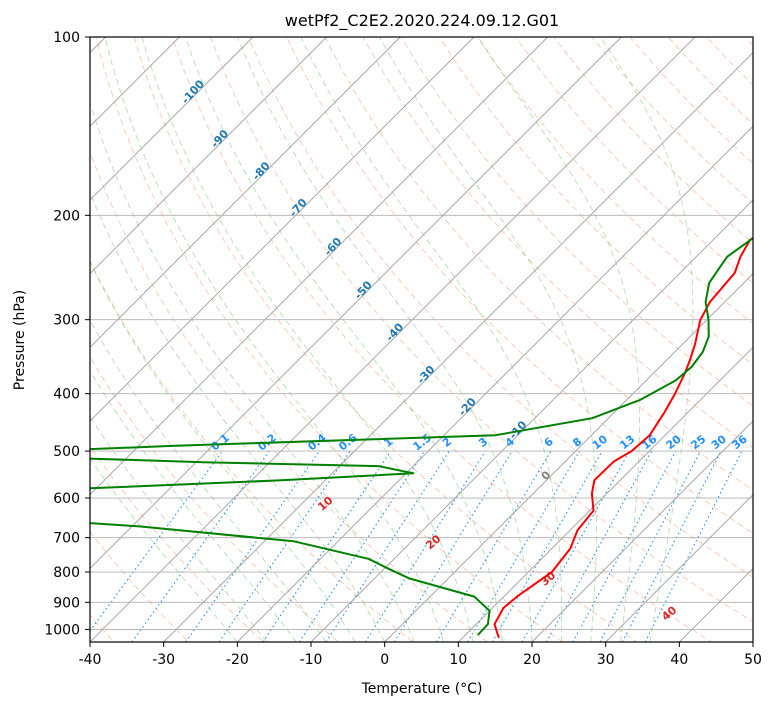 The height and width of the screenshot is (708, 775). What do you see at coordinates (66, 38) in the screenshot?
I see `y-tick-label: 100` at bounding box center [66, 38].